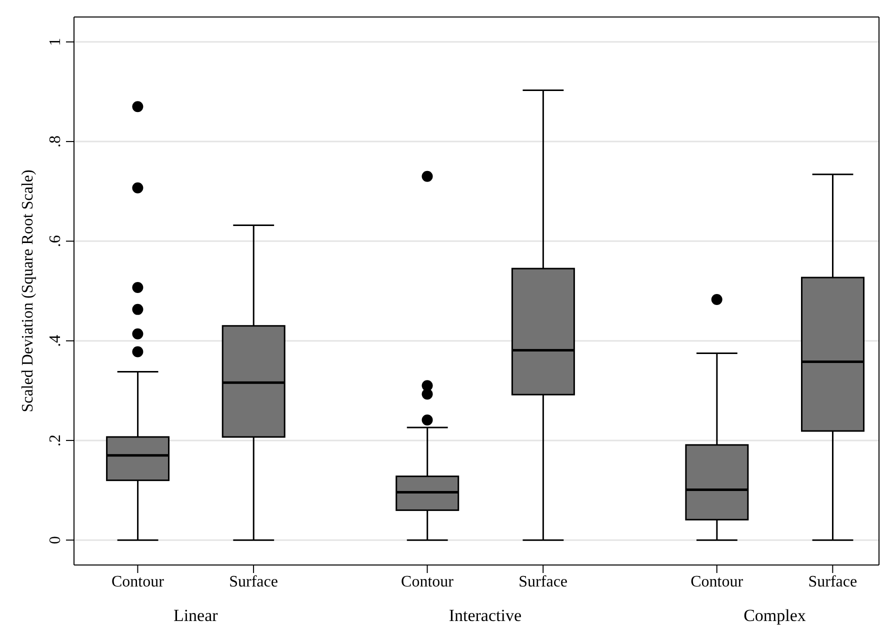 This screenshot has height=643, width=891. Describe the element at coordinates (55, 142) in the screenshot. I see `y-tick-label: .8` at that location.